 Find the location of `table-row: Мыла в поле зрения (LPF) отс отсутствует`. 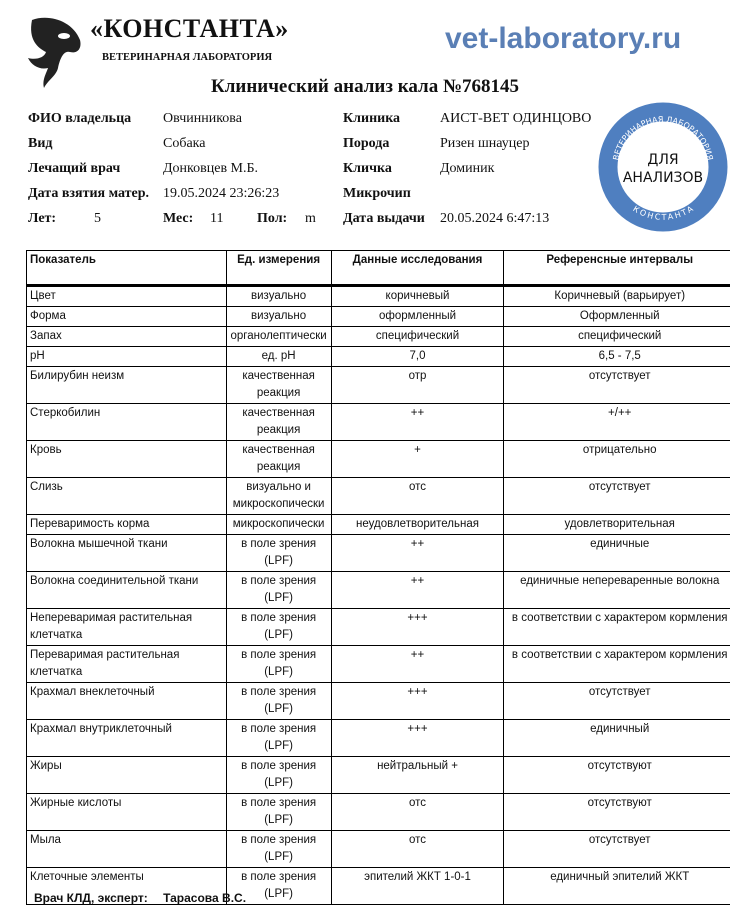

table-row: Мыла в поле зрения (LPF) отс отсутствует is located at coordinates (378, 849).